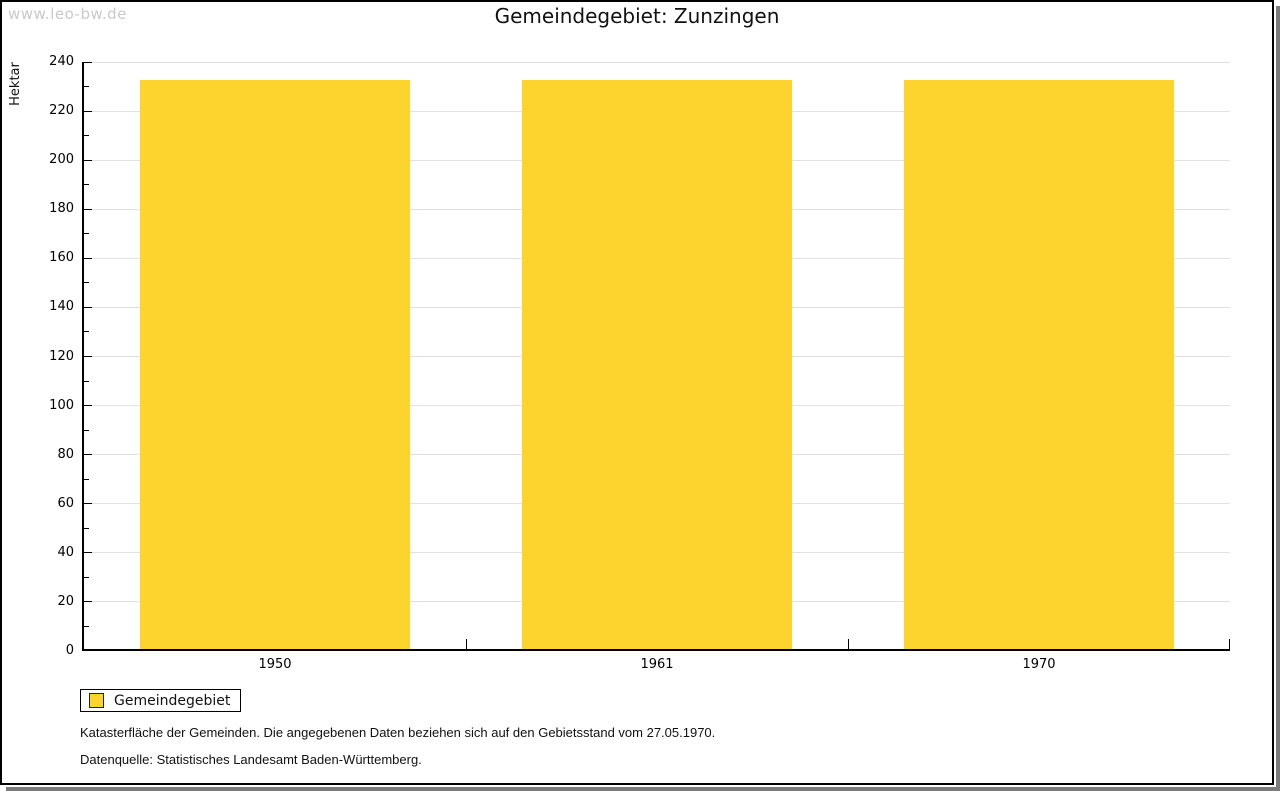  Describe the element at coordinates (65, 454) in the screenshot. I see `y-tick-label: 80` at that location.